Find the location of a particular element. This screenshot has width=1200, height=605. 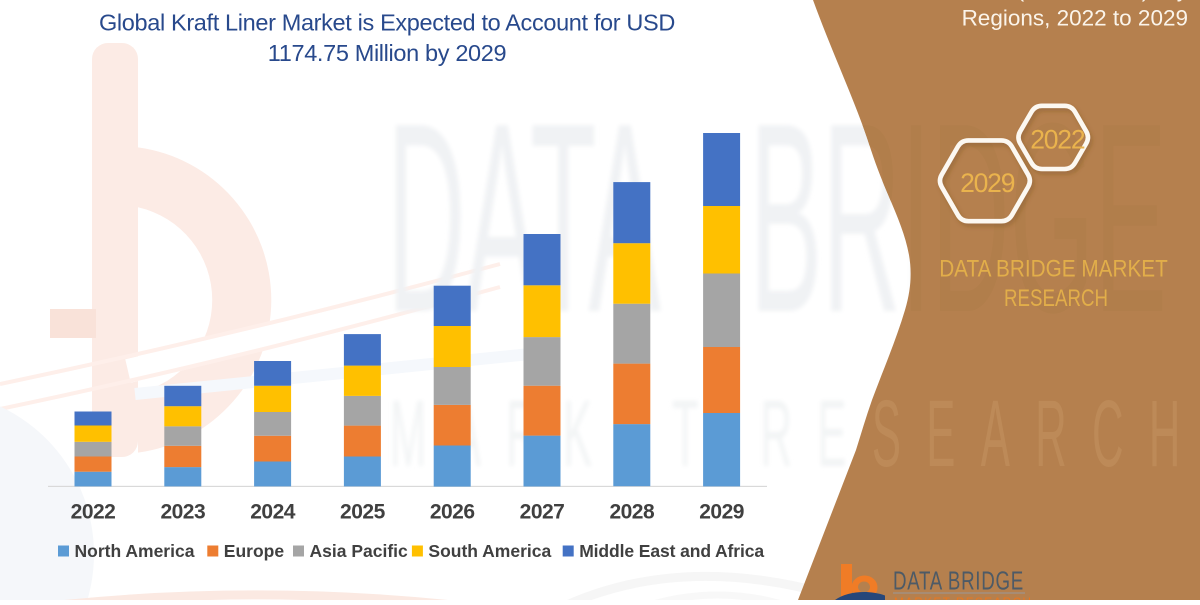

svg-text: DATA BRIDGE MARKET is located at coordinates (1053, 268).